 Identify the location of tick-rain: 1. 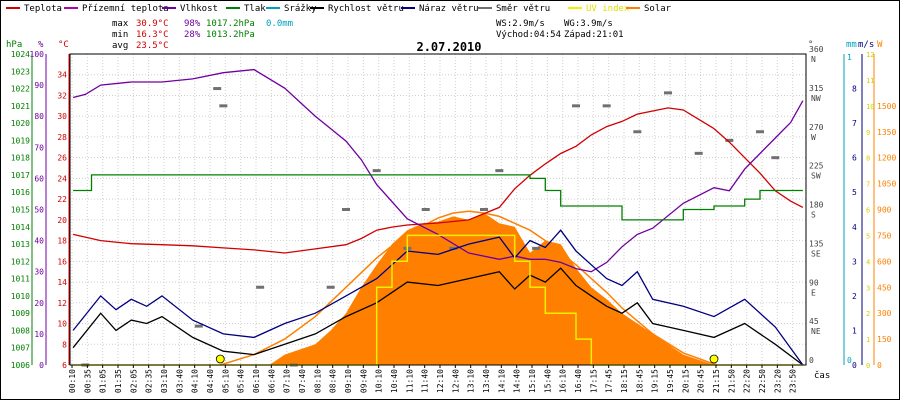
(849, 57).